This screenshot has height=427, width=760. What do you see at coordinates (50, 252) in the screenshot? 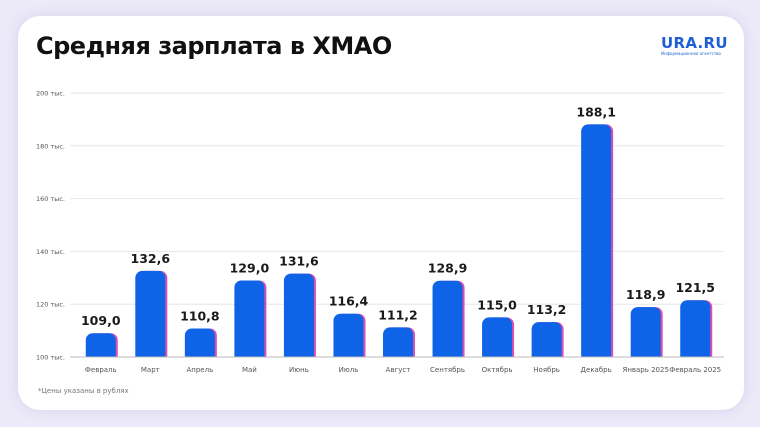
I see `y-tick-label: 140 тыс.` at bounding box center [50, 252].